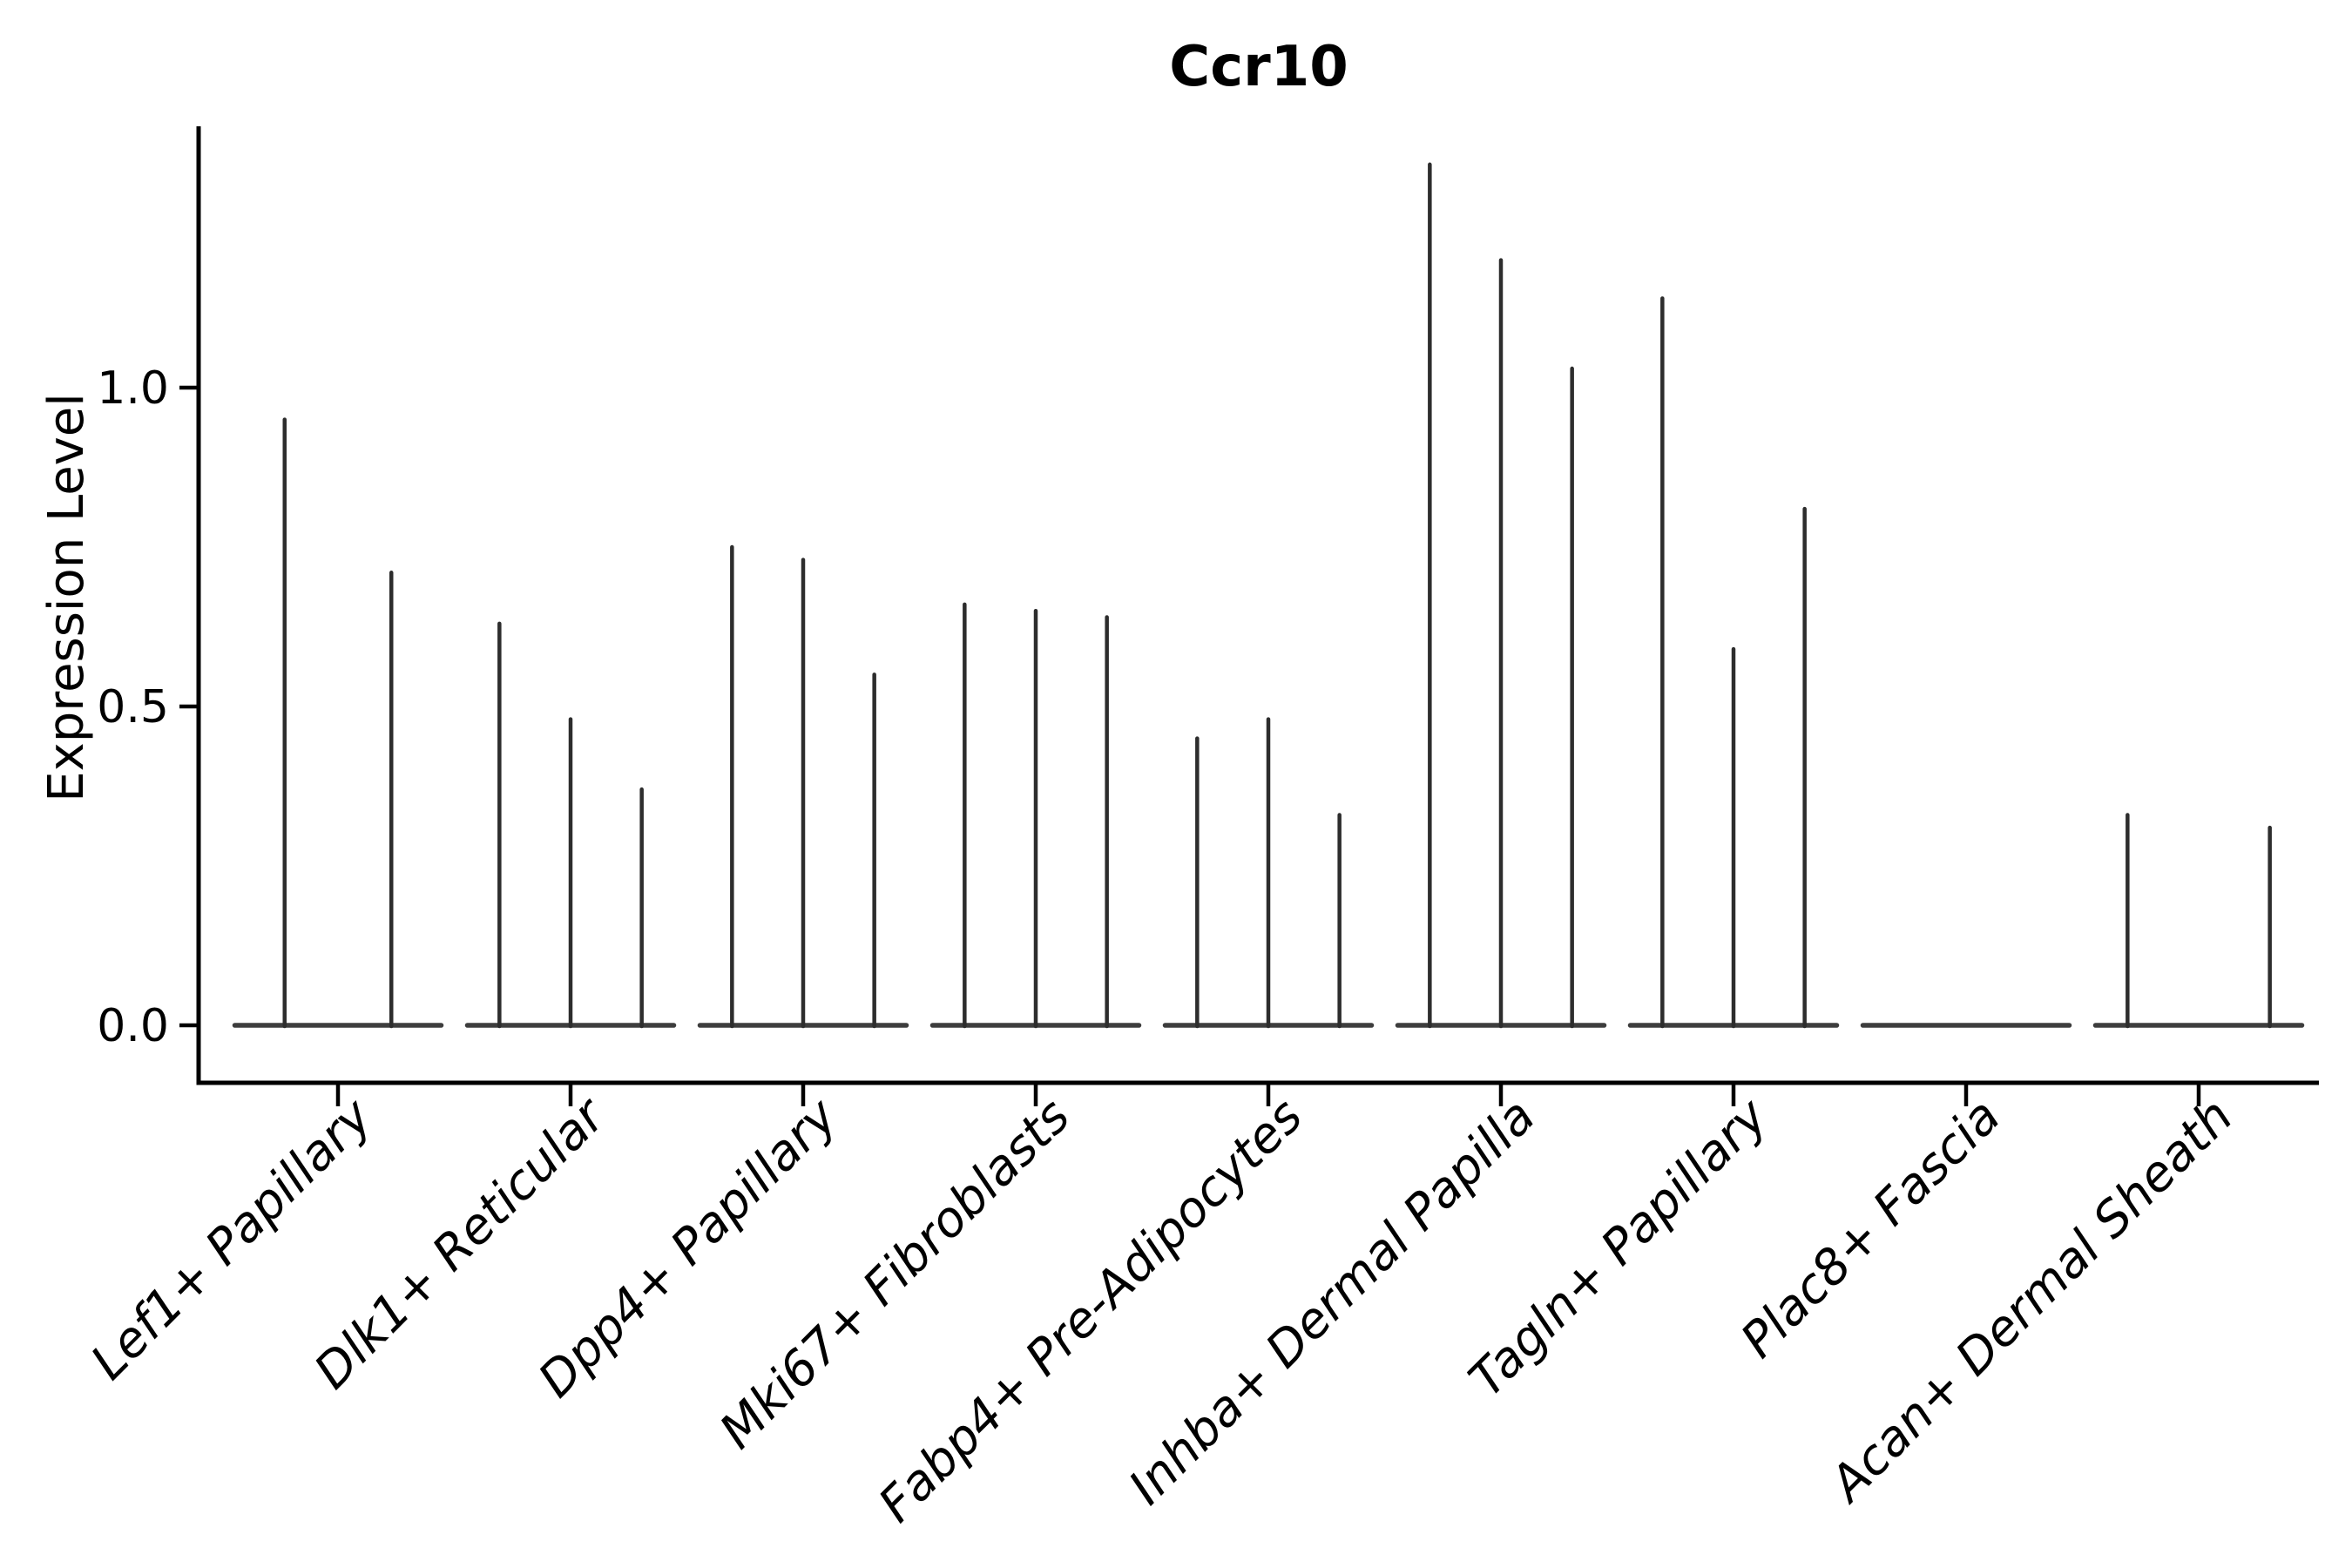  Describe the element at coordinates (133, 1026) in the screenshot. I see `y-tick-label: 0.0` at that location.